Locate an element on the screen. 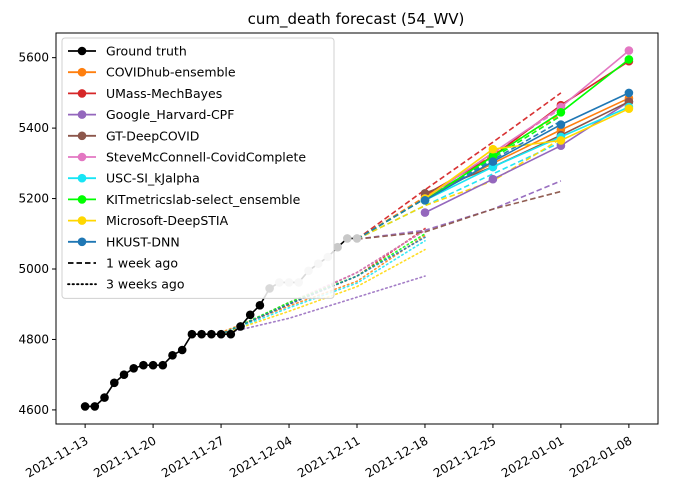  x-tick-label: 2021-12-04 is located at coordinates (260, 456).